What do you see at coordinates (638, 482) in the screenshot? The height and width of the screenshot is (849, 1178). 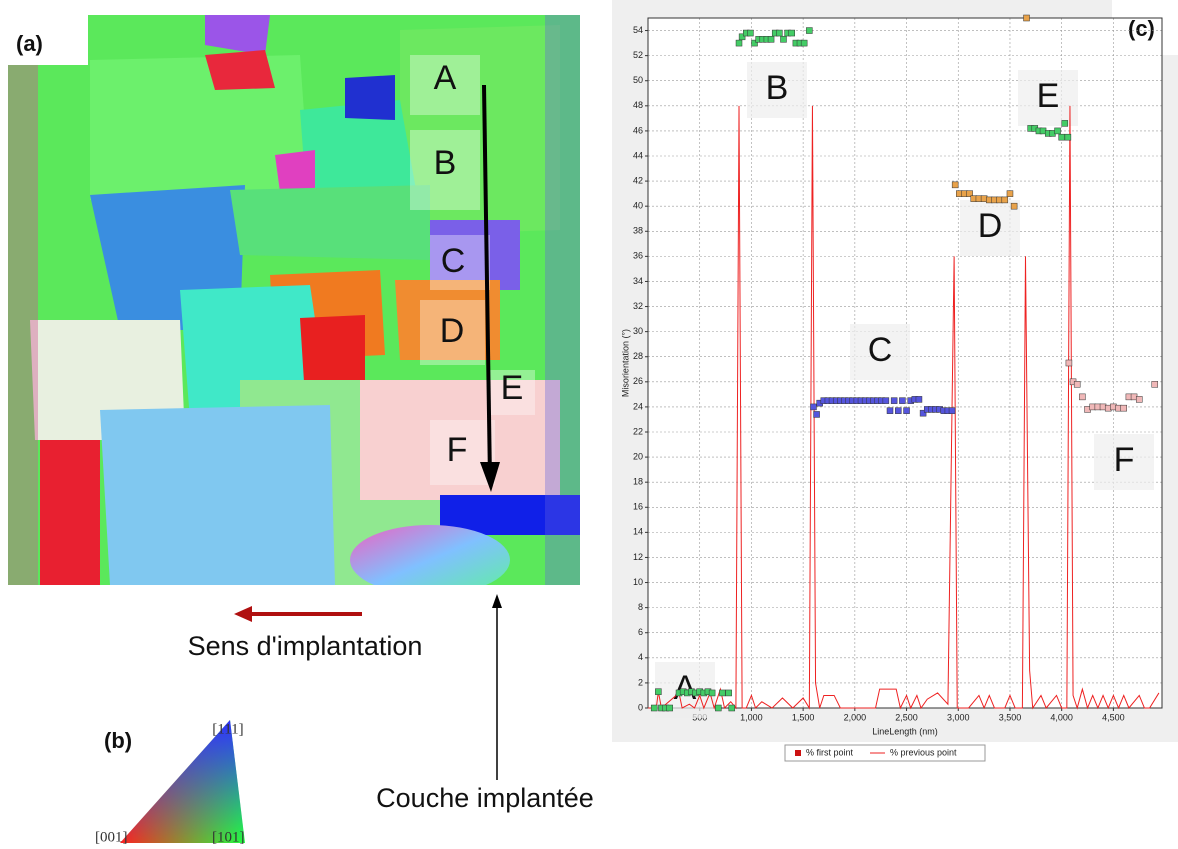 I see `y-tick-label: 18` at bounding box center [638, 482].